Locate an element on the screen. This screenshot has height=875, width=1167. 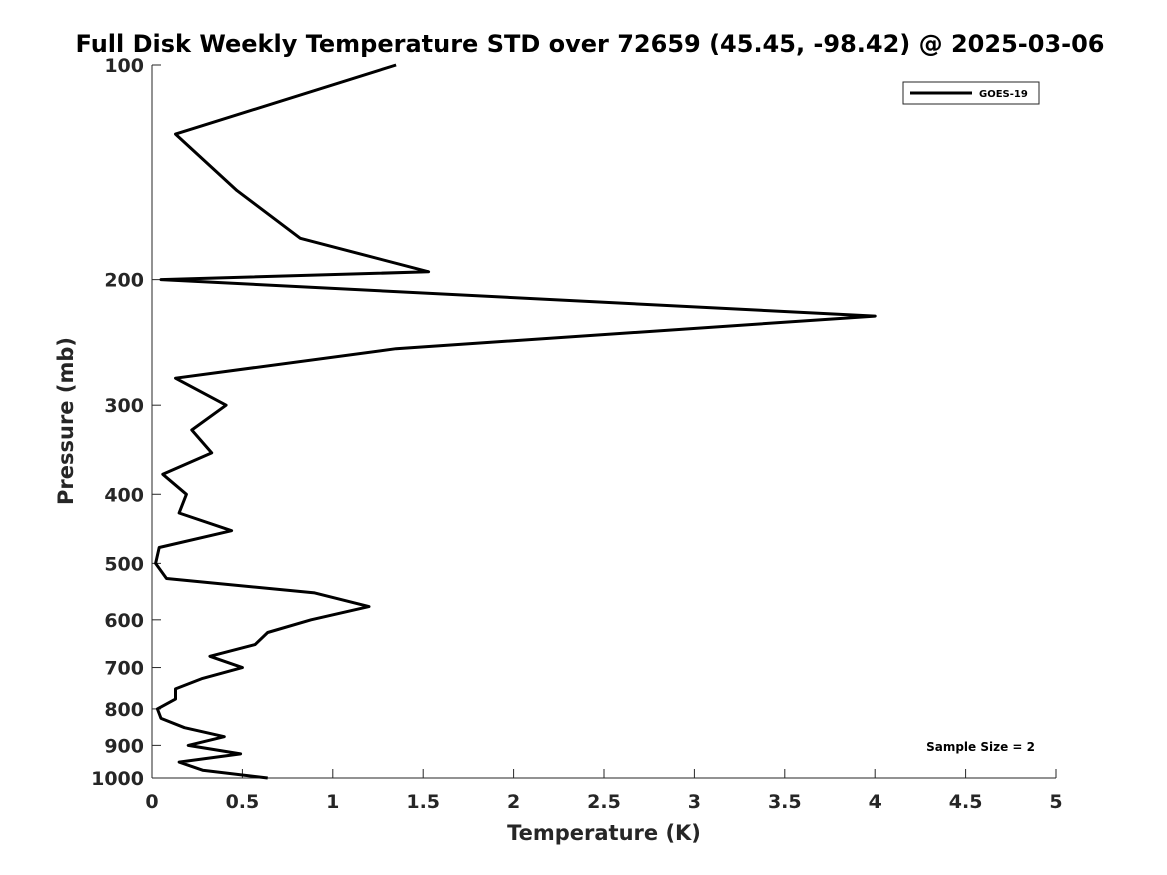
y-tick-label: 600 is located at coordinates (124, 621).